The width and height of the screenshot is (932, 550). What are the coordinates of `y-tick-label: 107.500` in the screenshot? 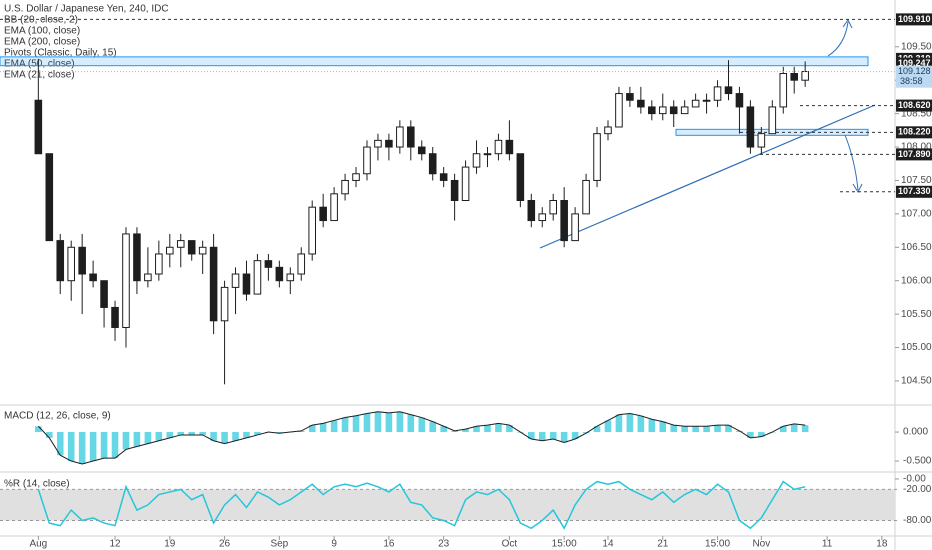 It's located at (916, 180).